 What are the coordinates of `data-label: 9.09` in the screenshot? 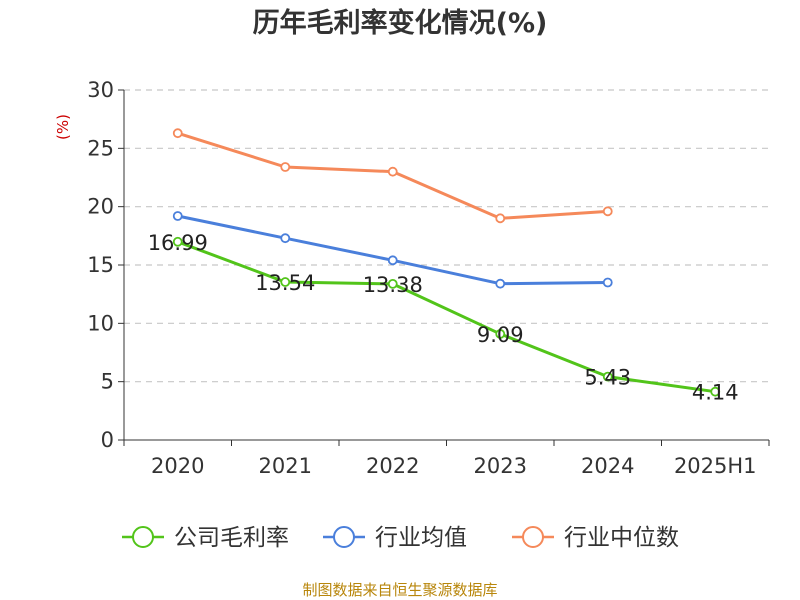 It's located at (500, 335).